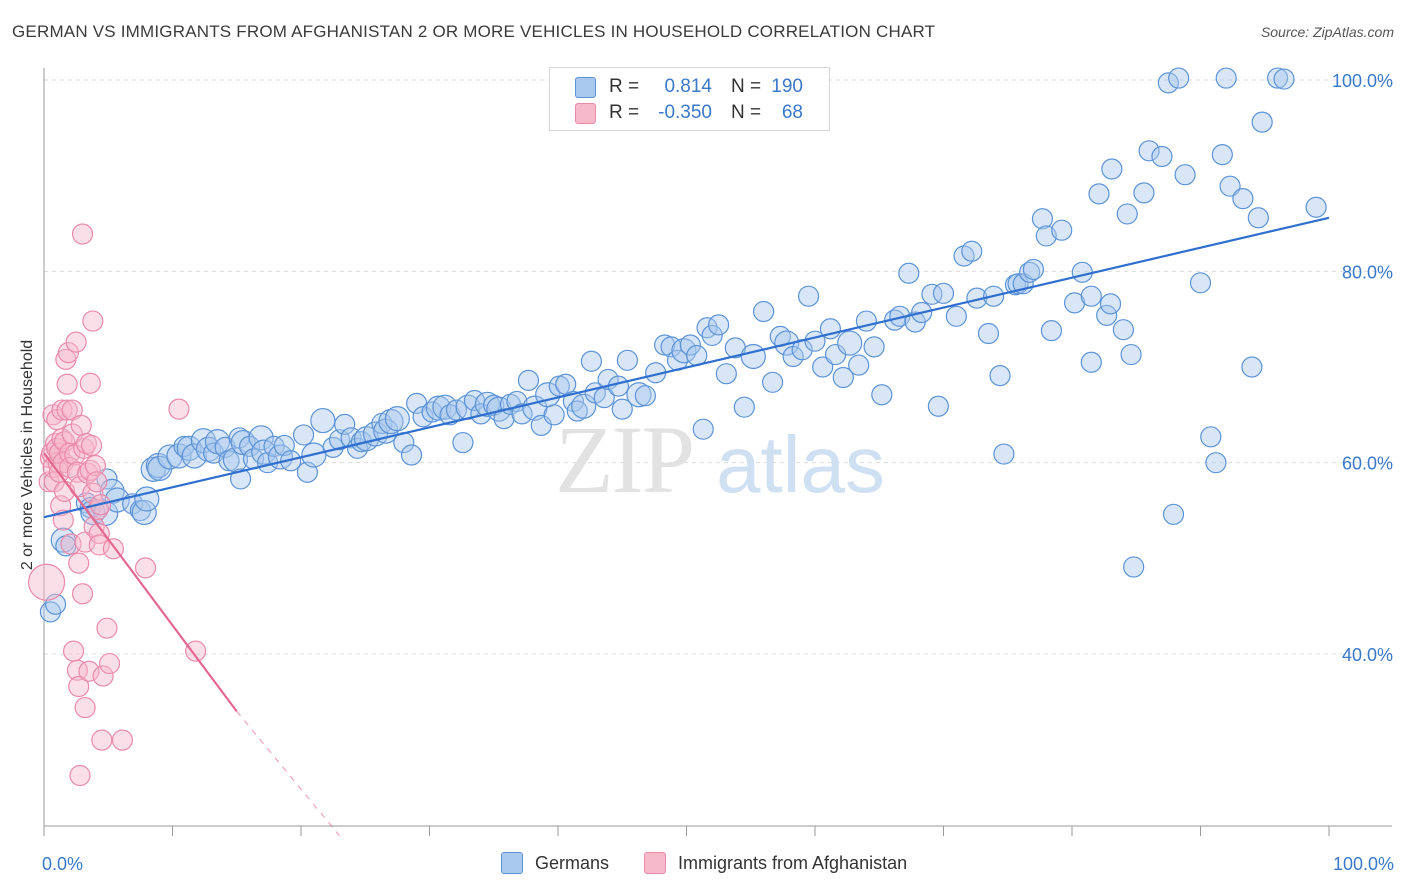 This screenshot has height=892, width=1406. Describe the element at coordinates (685, 112) in the screenshot. I see `r-value: -0.350` at that location.